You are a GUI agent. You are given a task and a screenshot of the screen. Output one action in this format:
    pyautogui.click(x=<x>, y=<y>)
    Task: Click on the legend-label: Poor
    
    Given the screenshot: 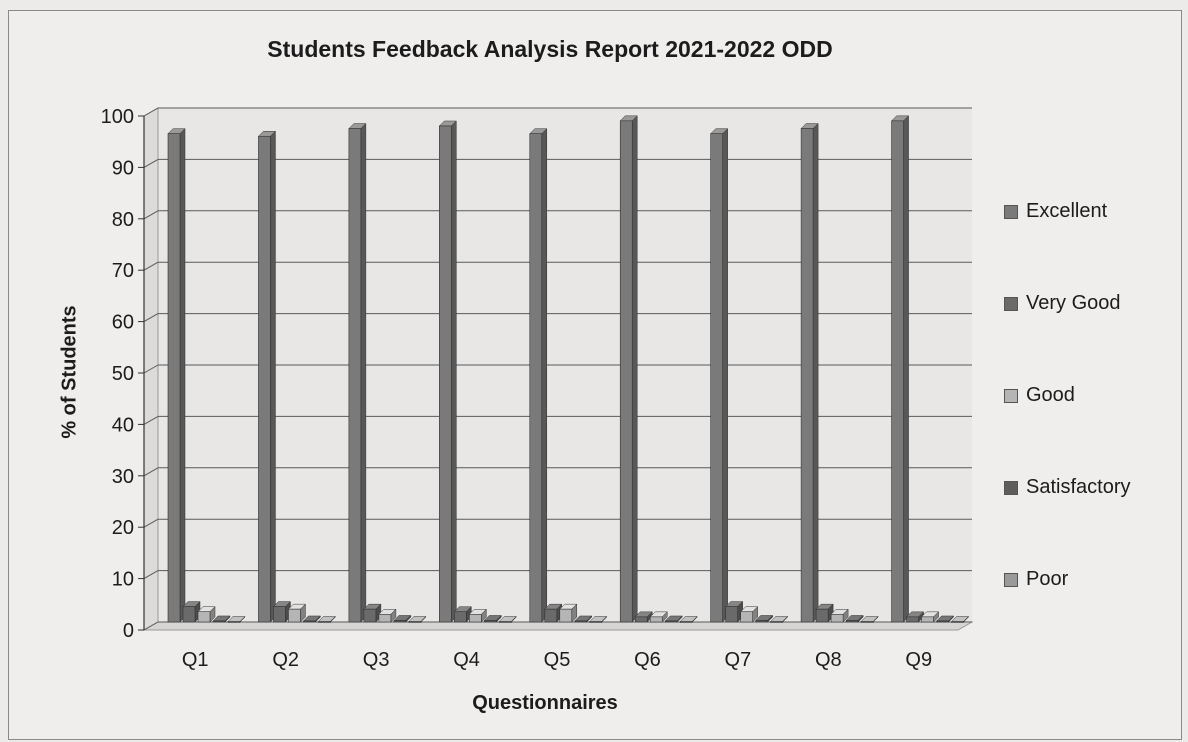 What is the action you would take?
    pyautogui.click(x=1047, y=579)
    